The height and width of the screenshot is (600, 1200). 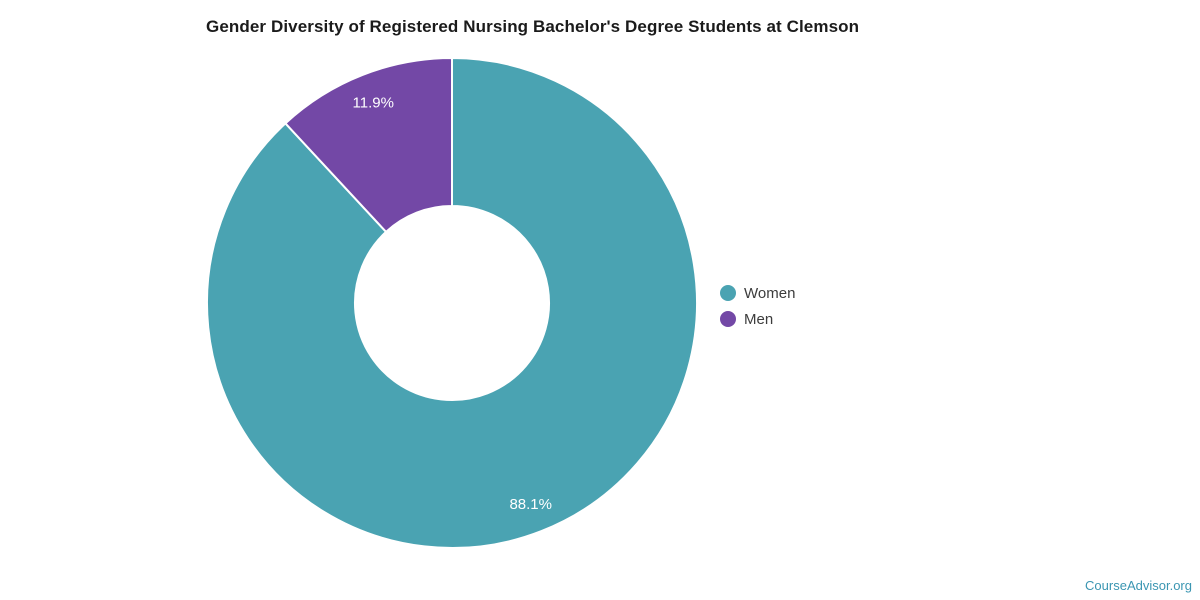 I want to click on chart-legend: Women Men, so click(x=757, y=306).